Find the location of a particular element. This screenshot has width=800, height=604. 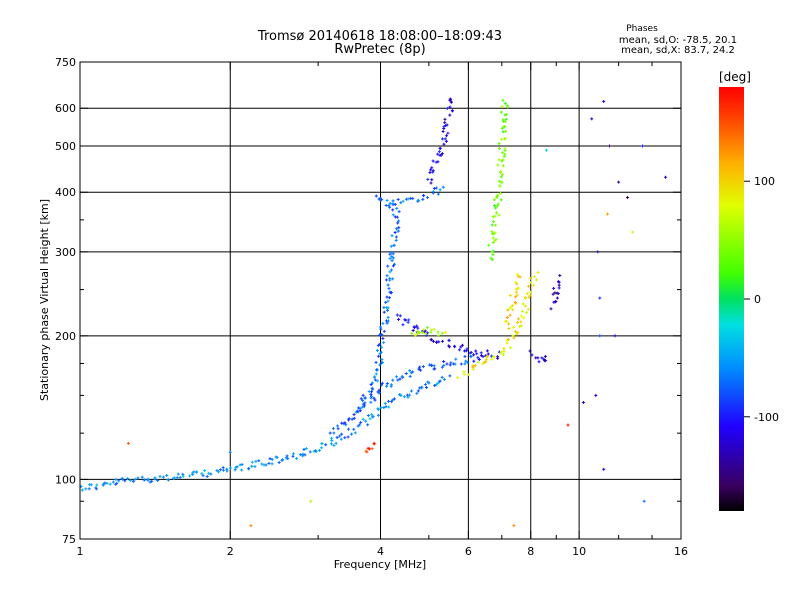

x-tick-label: 10 is located at coordinates (579, 551).